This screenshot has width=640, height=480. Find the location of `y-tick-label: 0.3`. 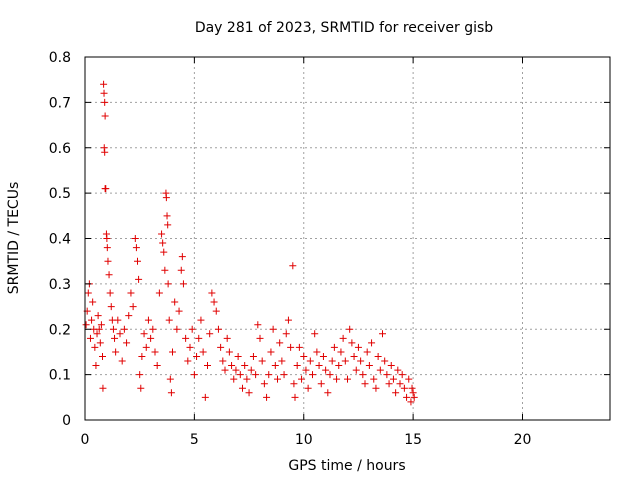

y-tick-label: 0.3 is located at coordinates (60, 285).